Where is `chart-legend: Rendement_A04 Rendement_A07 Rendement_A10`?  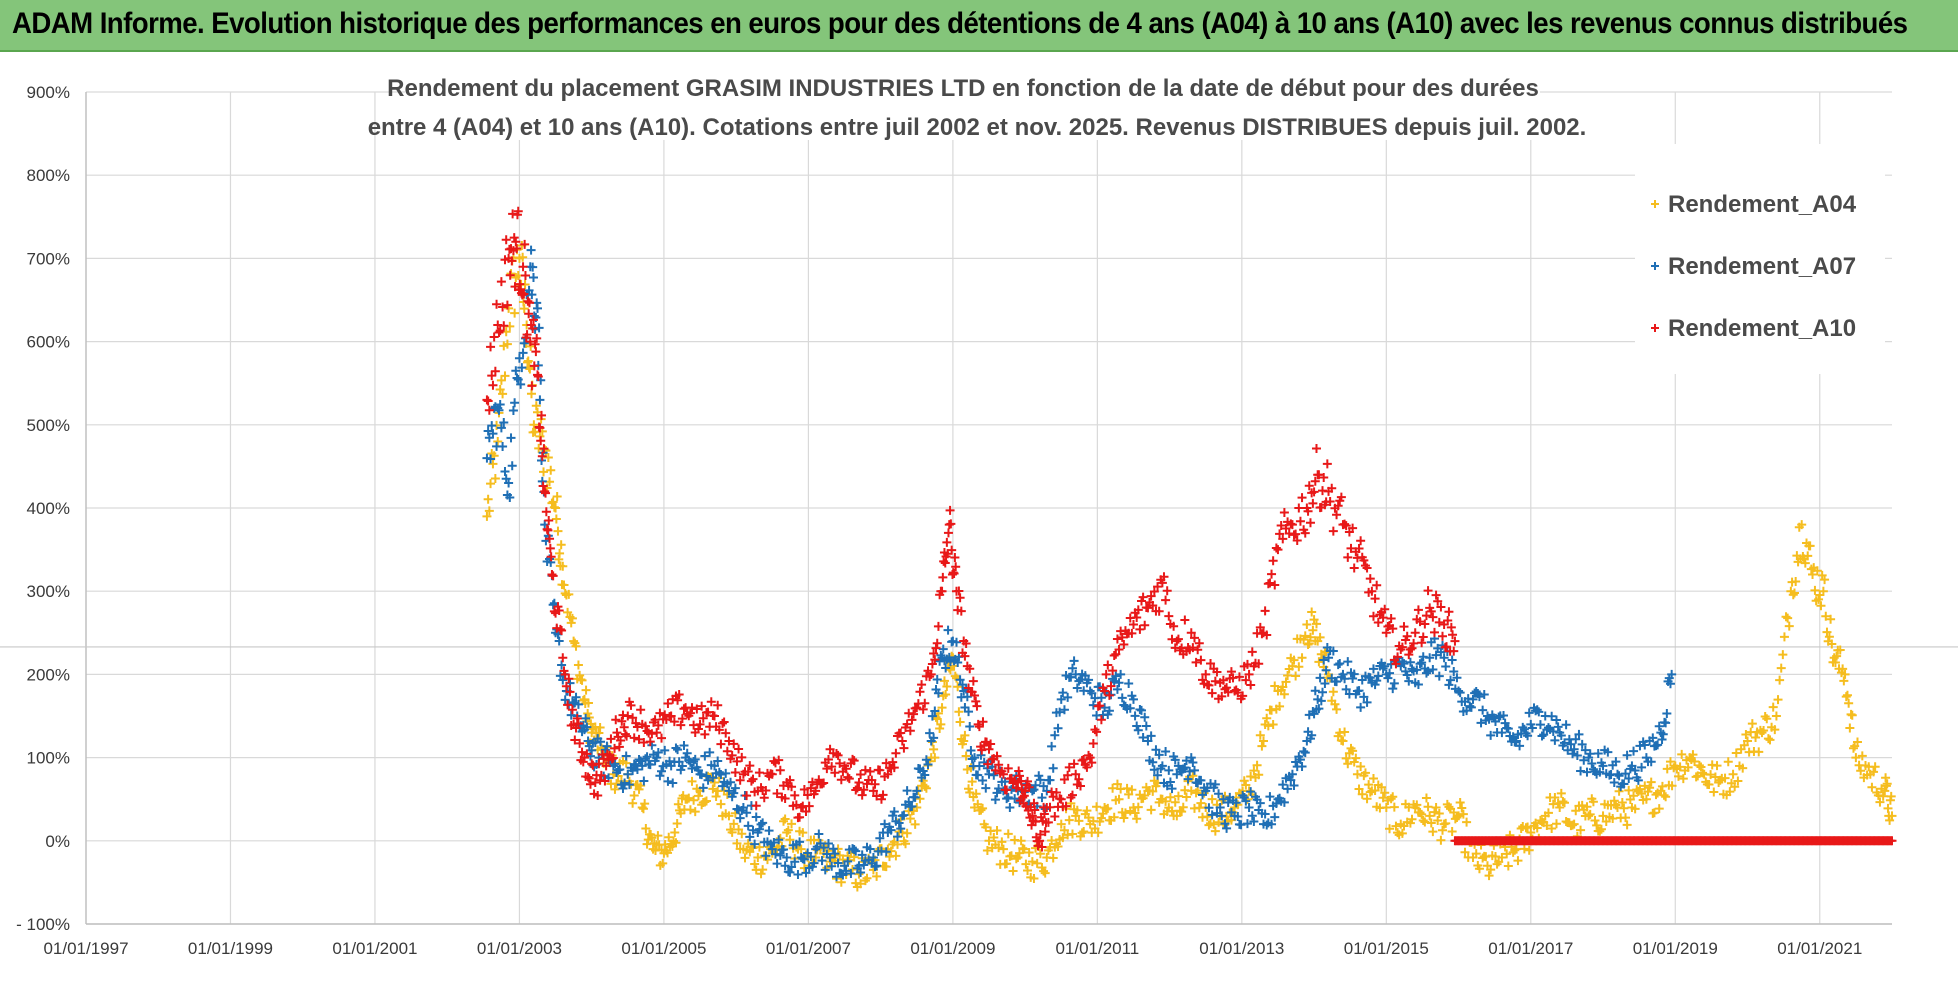
chart-legend: Rendement_A04 Rendement_A07 Rendement_A10 is located at coordinates (1760, 259).